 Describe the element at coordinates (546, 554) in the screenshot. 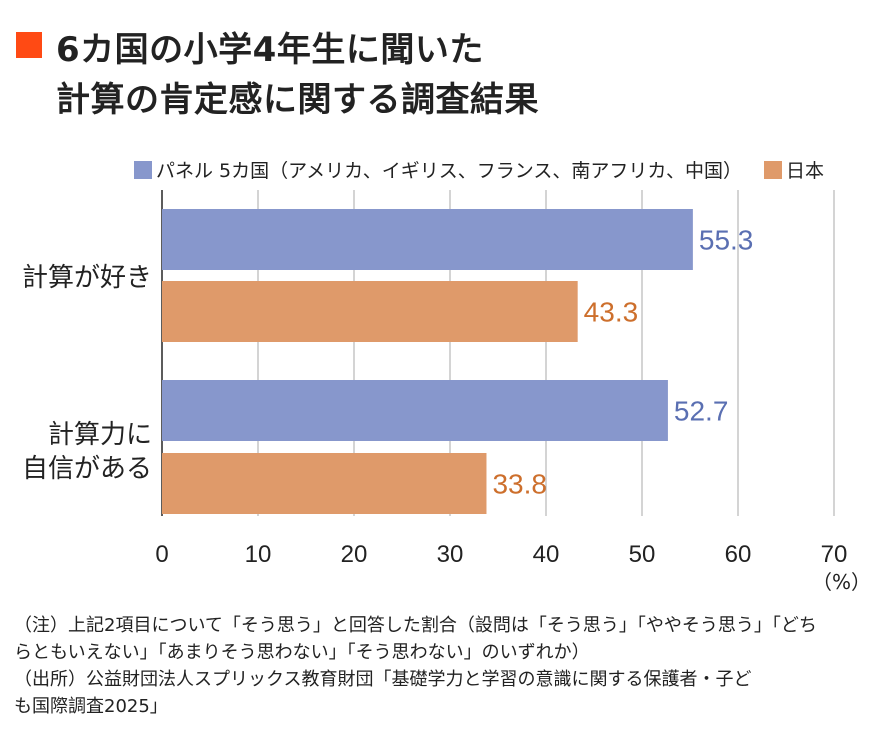

I see `x-tick-label-40: 40` at that location.